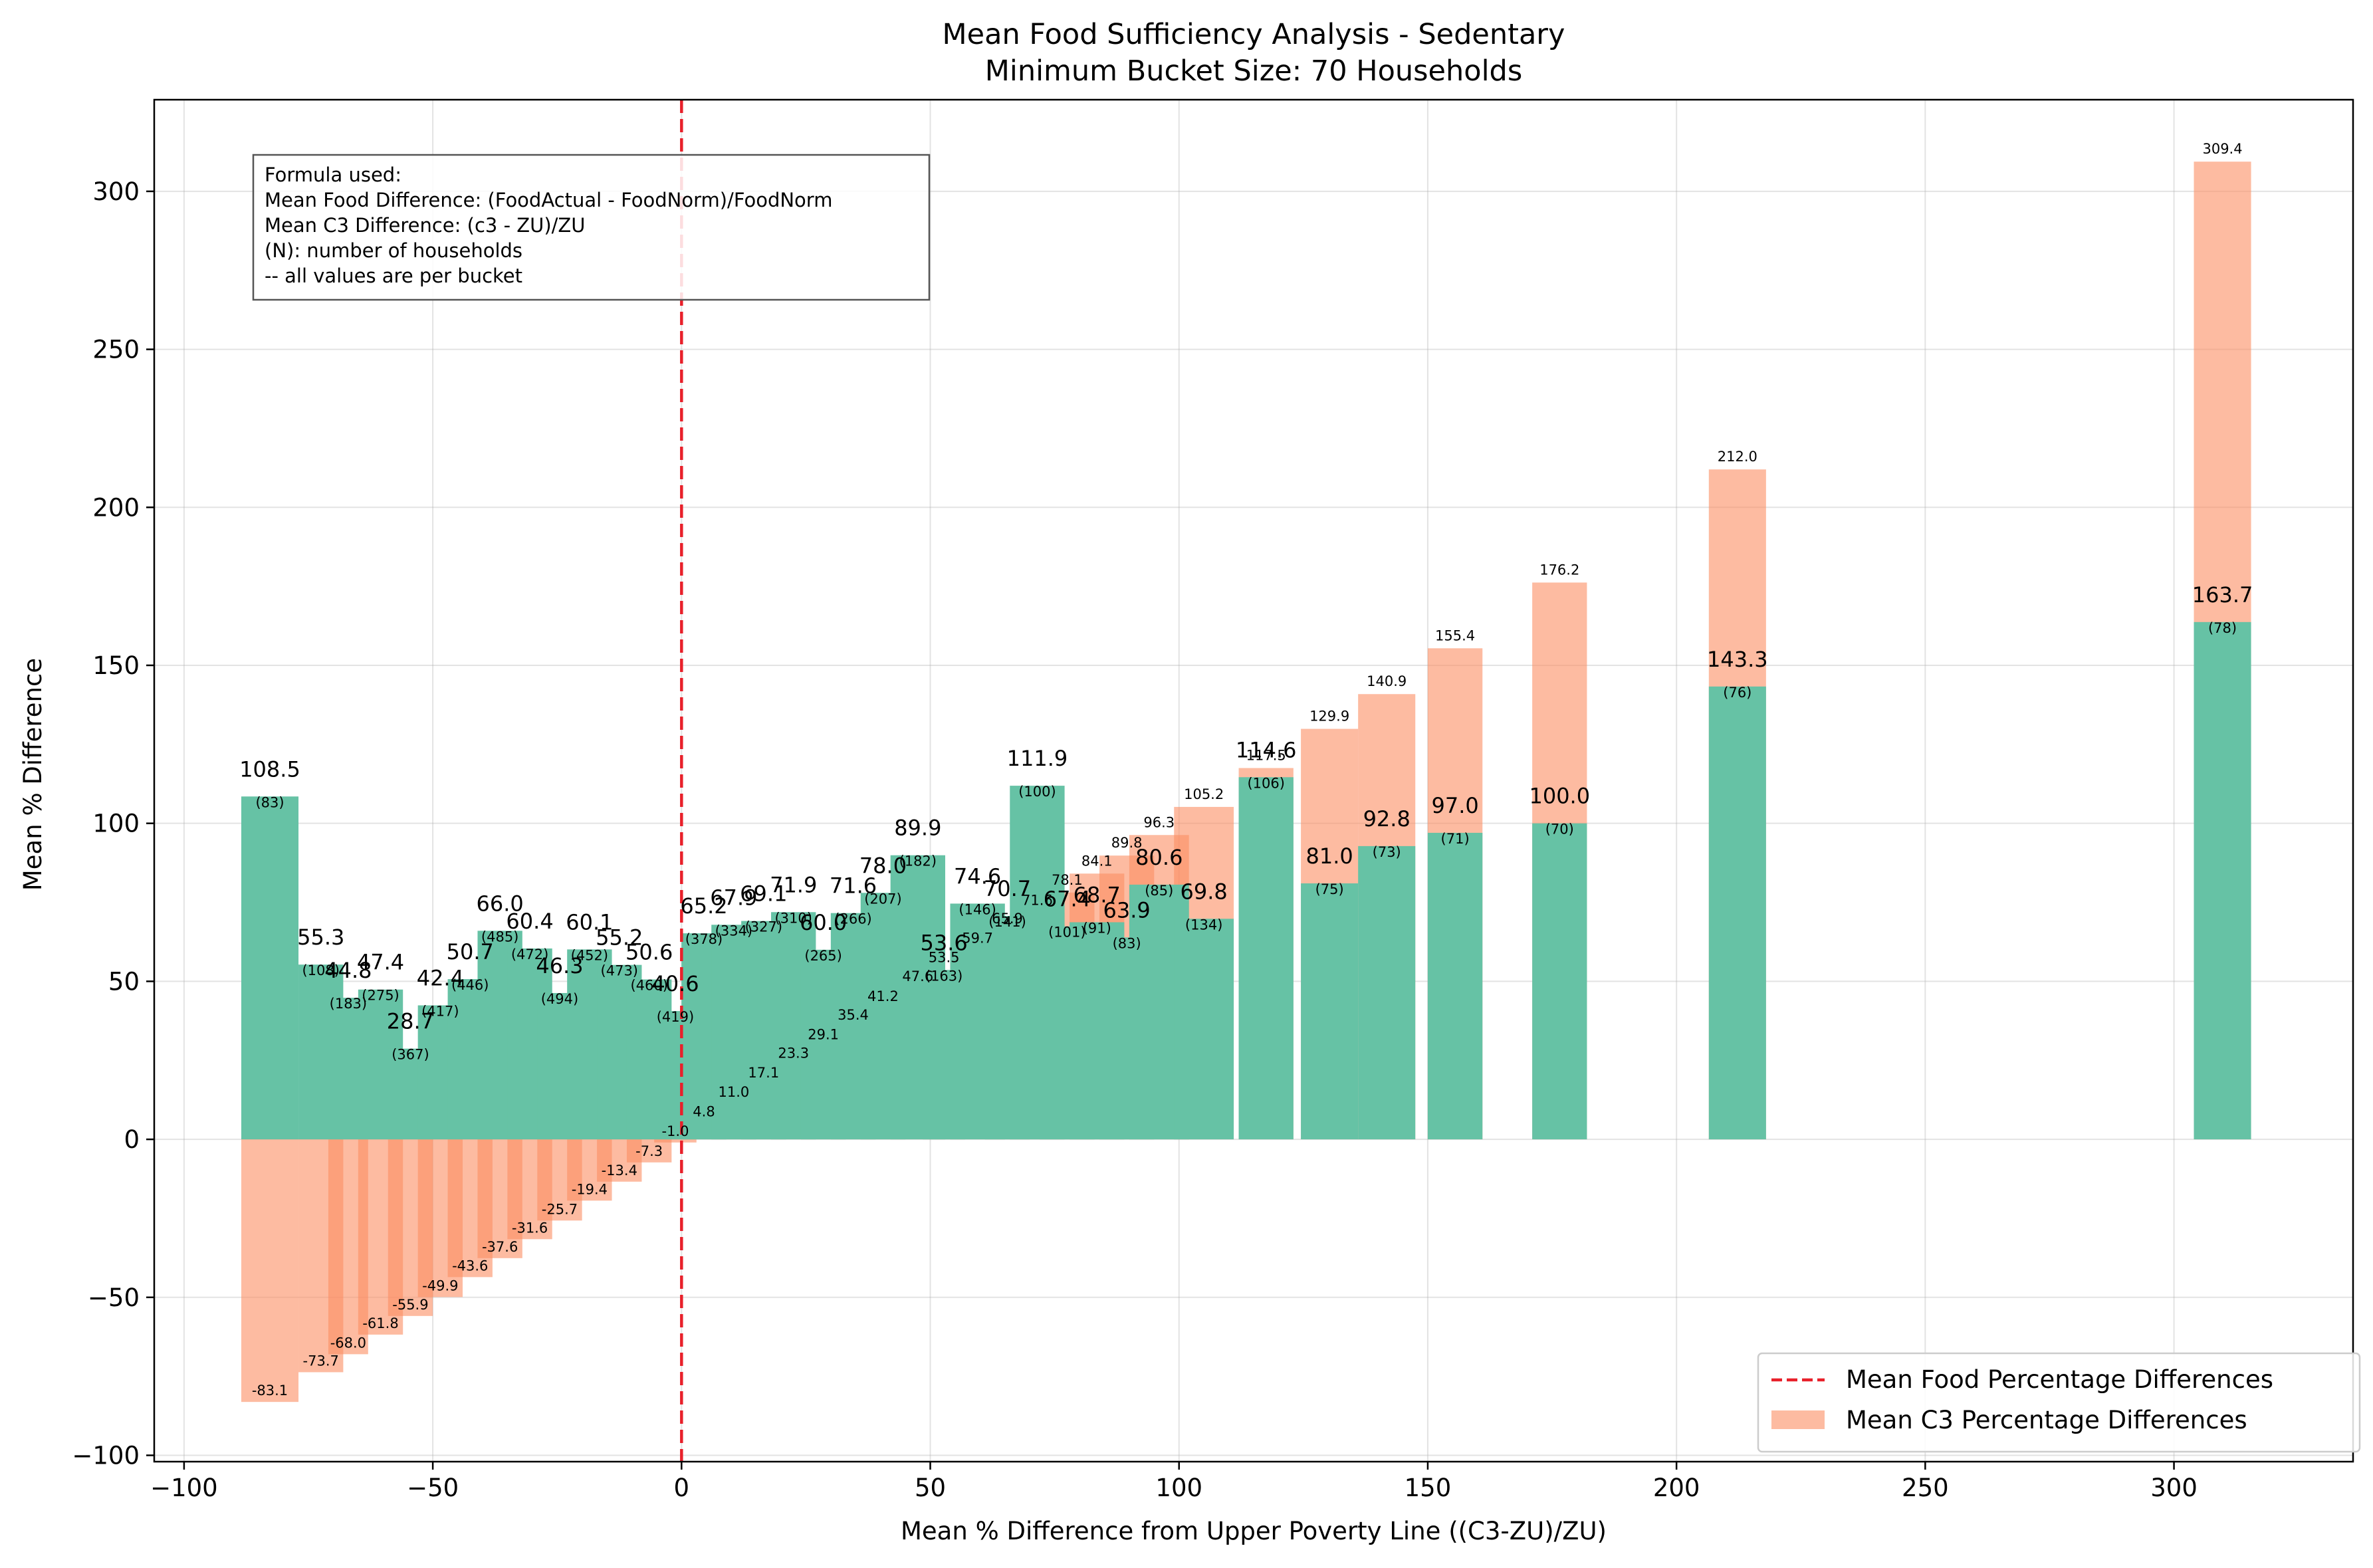 The width and height of the screenshot is (2373, 1568). What do you see at coordinates (704, 1111) in the screenshot?
I see `c3-value-label: 4.8` at bounding box center [704, 1111].